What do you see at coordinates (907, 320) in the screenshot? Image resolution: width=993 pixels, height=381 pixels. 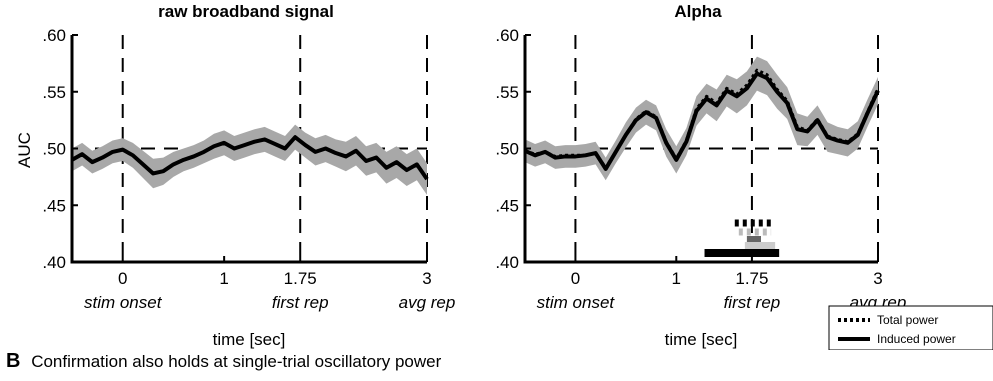 I see `legend-total-label: Total power` at bounding box center [907, 320].